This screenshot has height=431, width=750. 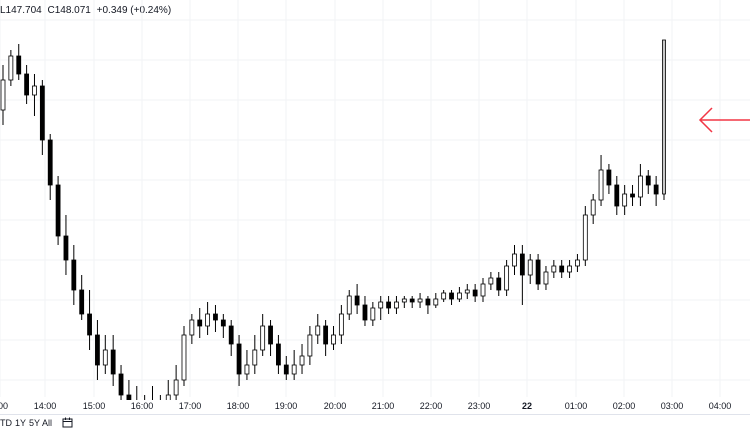 I want to click on x-tick-label: 20:00, so click(x=335, y=406).